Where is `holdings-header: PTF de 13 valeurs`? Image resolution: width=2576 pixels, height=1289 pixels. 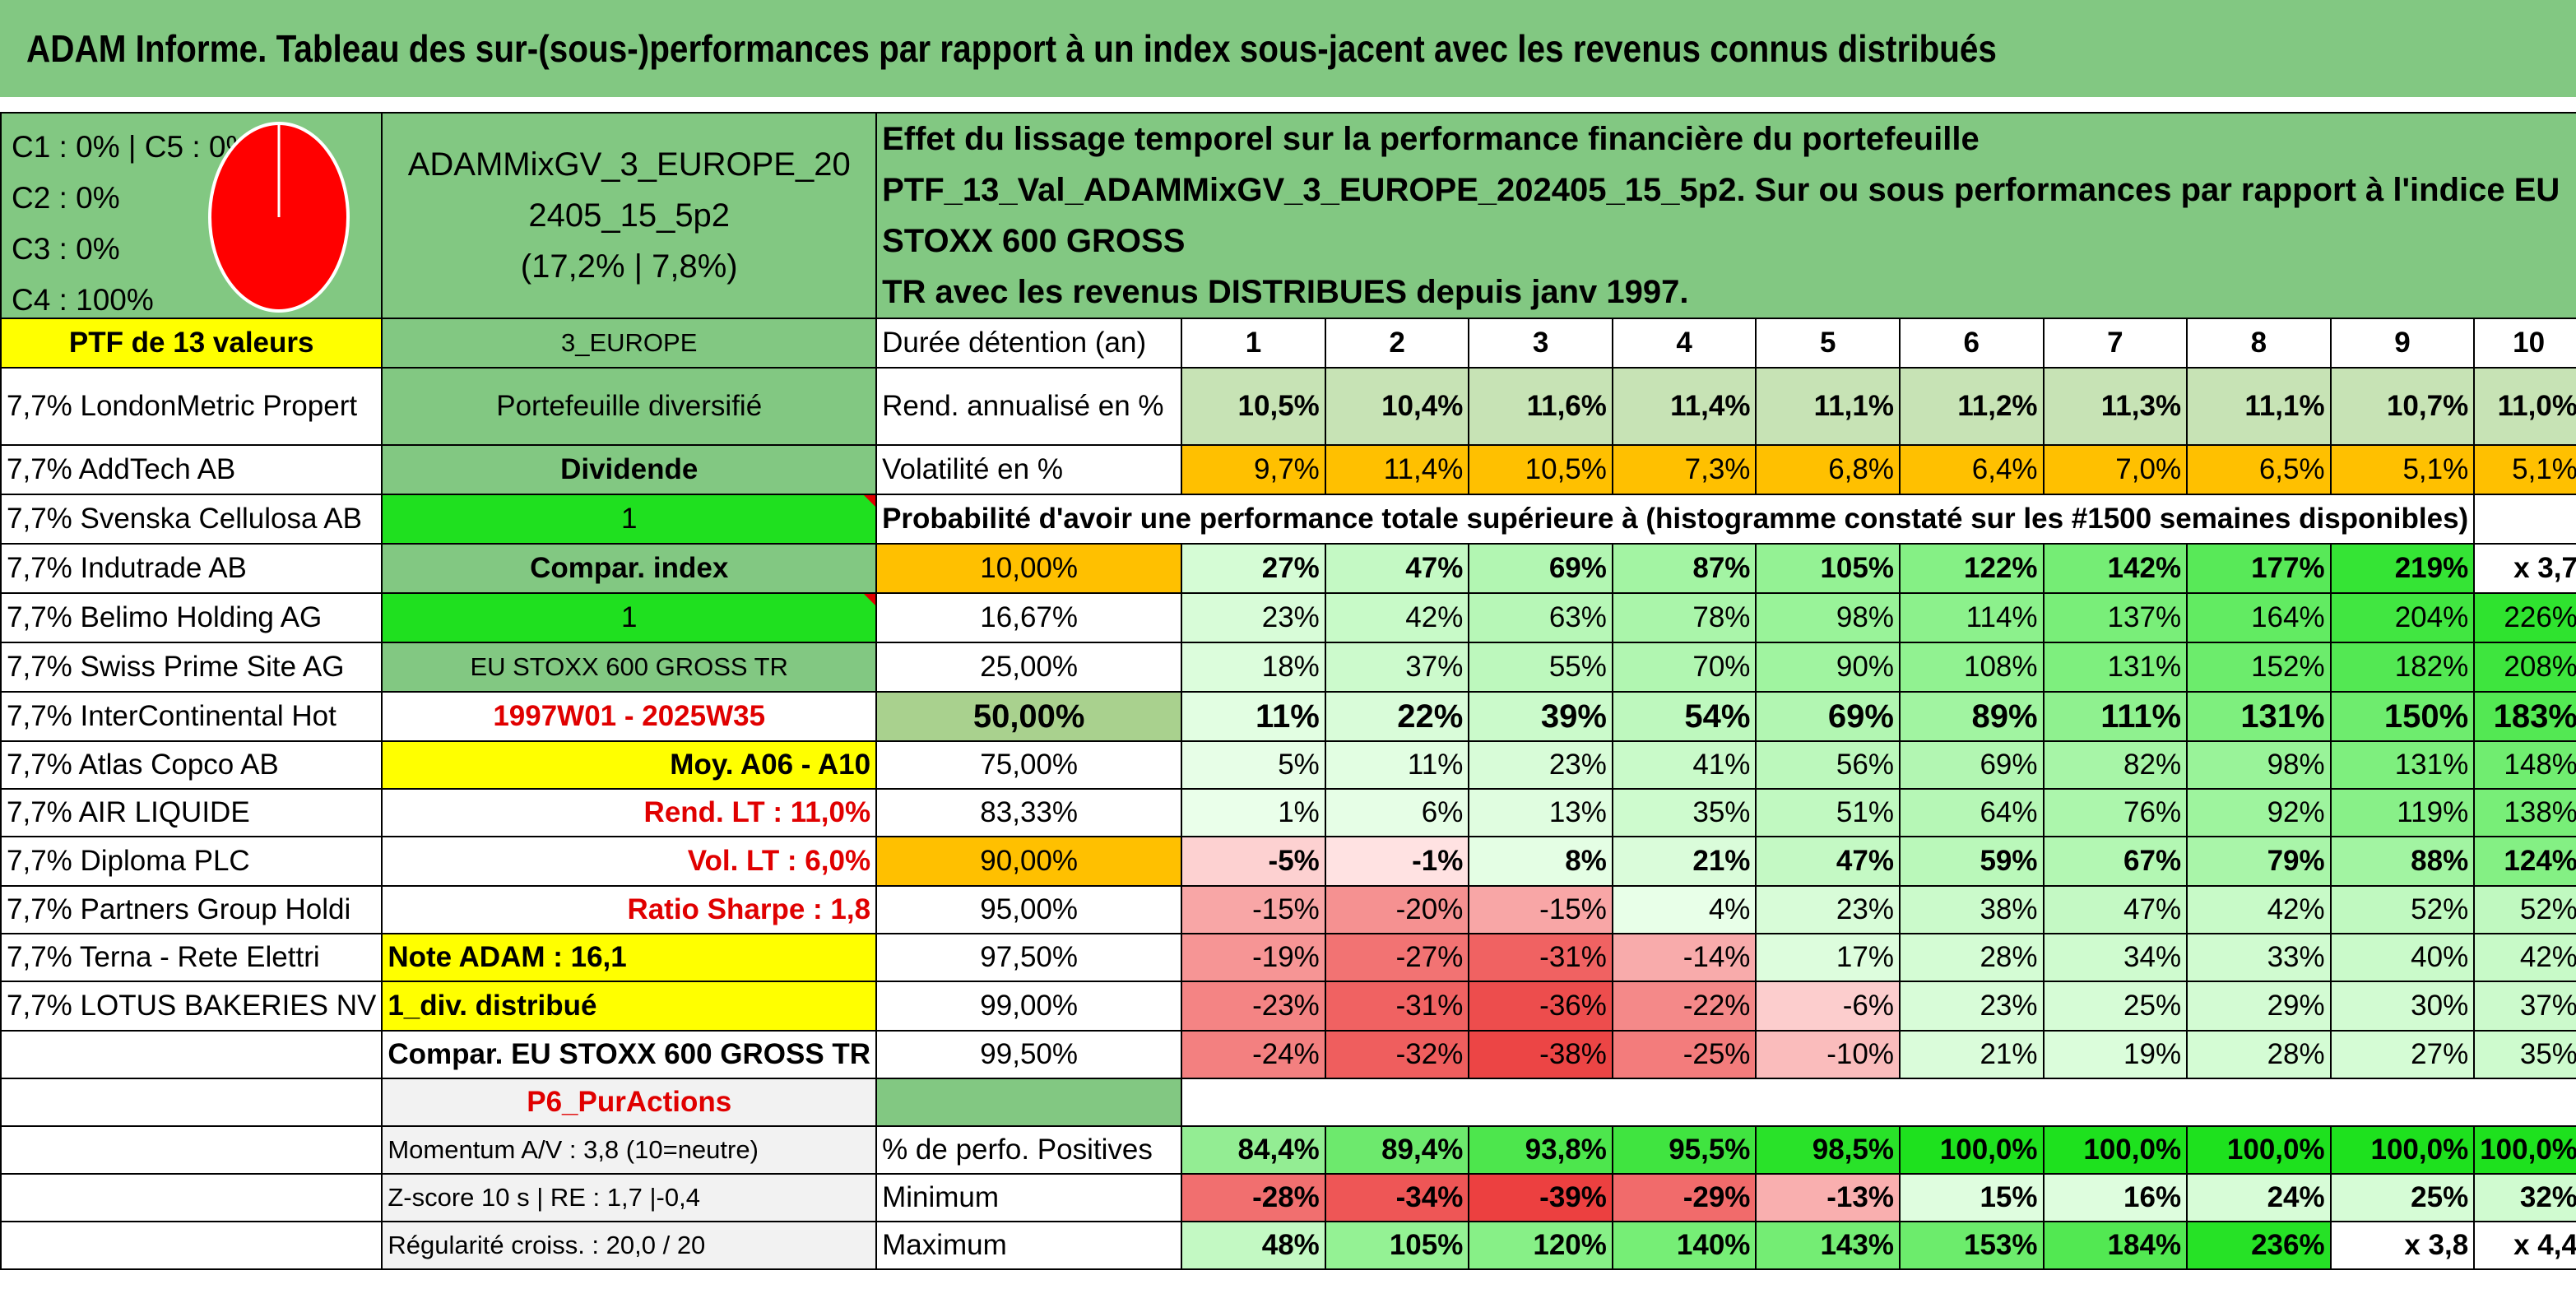
holdings-header: PTF de 13 valeurs is located at coordinates (192, 343).